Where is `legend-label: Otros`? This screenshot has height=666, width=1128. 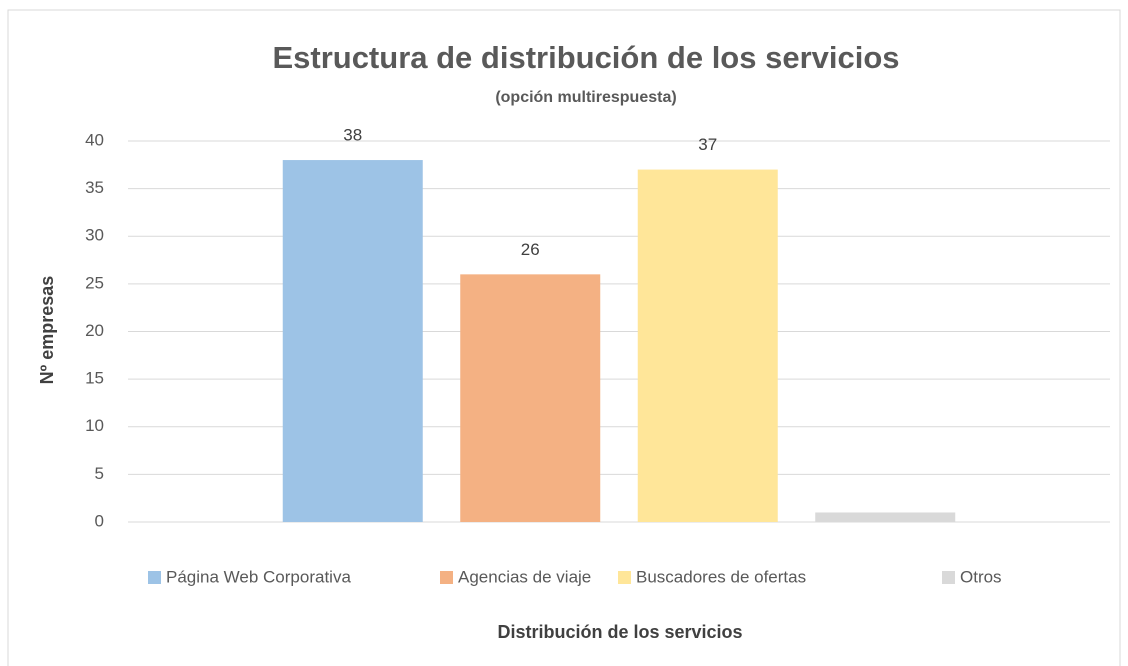
legend-label: Otros is located at coordinates (981, 576).